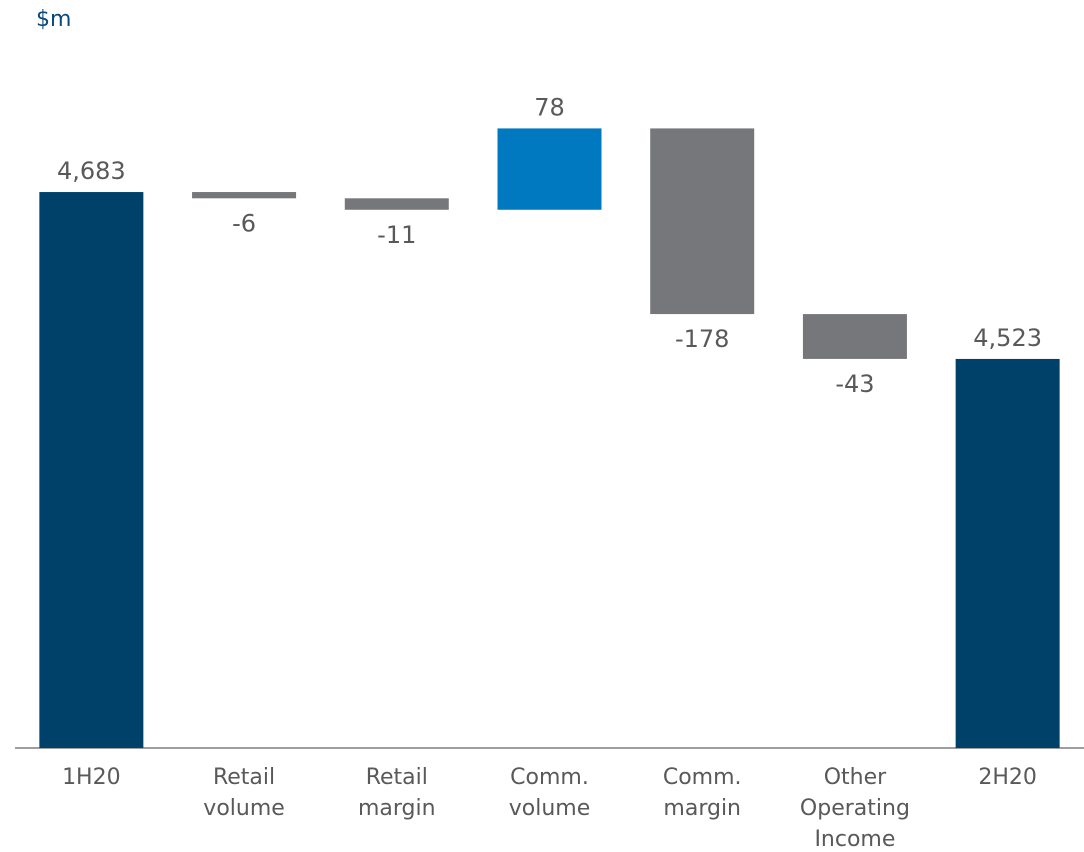 This screenshot has width=1084, height=852. I want to click on x-tick-label: Comm. margin, so click(702, 793).